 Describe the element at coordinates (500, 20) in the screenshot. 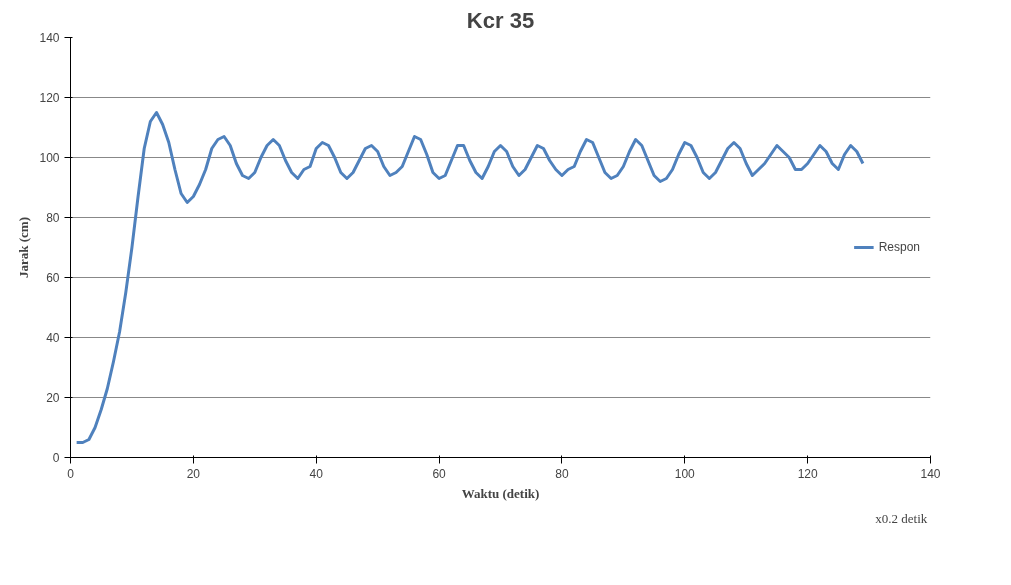

I see `chart-title: Kcr 35` at that location.